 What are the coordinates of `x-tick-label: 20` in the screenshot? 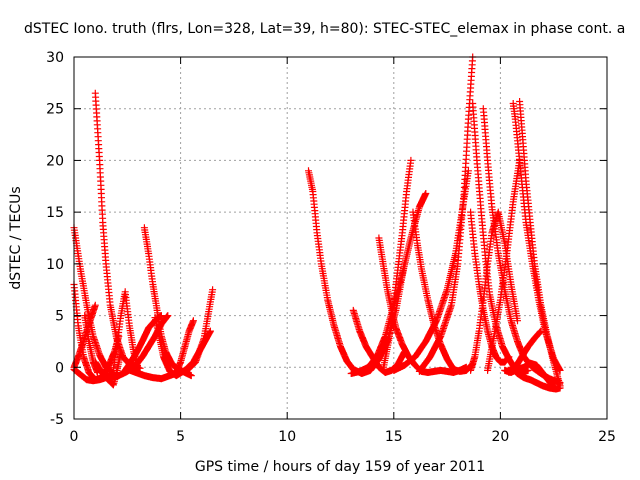 It's located at (500, 437).